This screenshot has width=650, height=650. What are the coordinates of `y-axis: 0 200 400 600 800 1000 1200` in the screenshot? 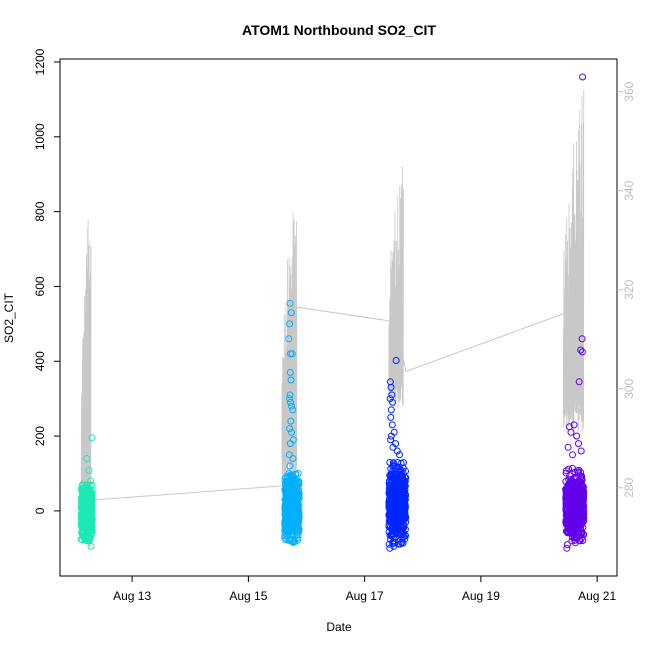 It's located at (46, 281).